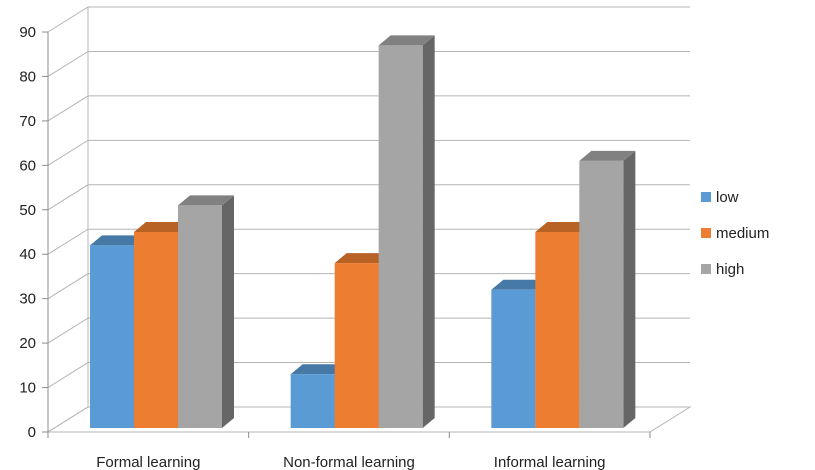 The height and width of the screenshot is (470, 815). Describe the element at coordinates (148, 462) in the screenshot. I see `x-category-label: Formal learning` at that location.